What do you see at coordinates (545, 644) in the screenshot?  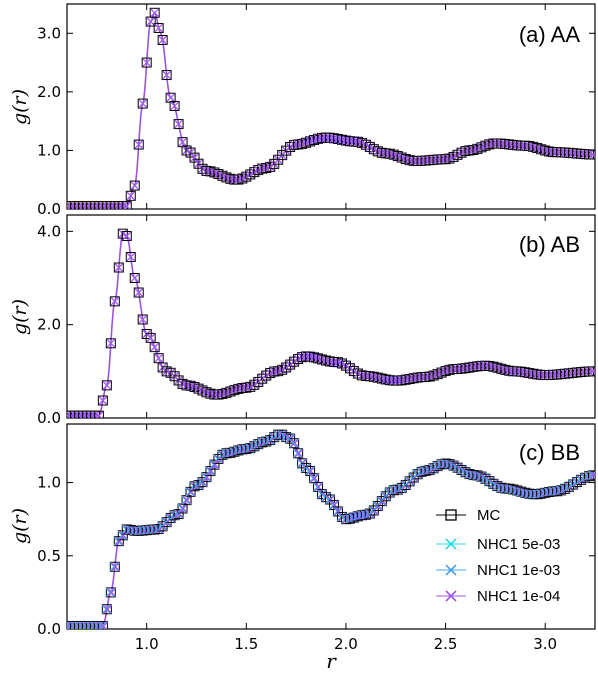 I see `xtick-label-4: 3.0` at bounding box center [545, 644].